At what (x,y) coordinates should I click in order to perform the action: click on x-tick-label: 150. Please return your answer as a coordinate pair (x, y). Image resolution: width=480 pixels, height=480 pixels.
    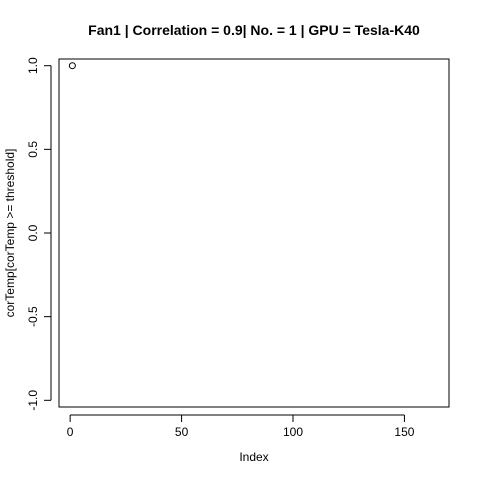
    Looking at the image, I should click on (404, 432).